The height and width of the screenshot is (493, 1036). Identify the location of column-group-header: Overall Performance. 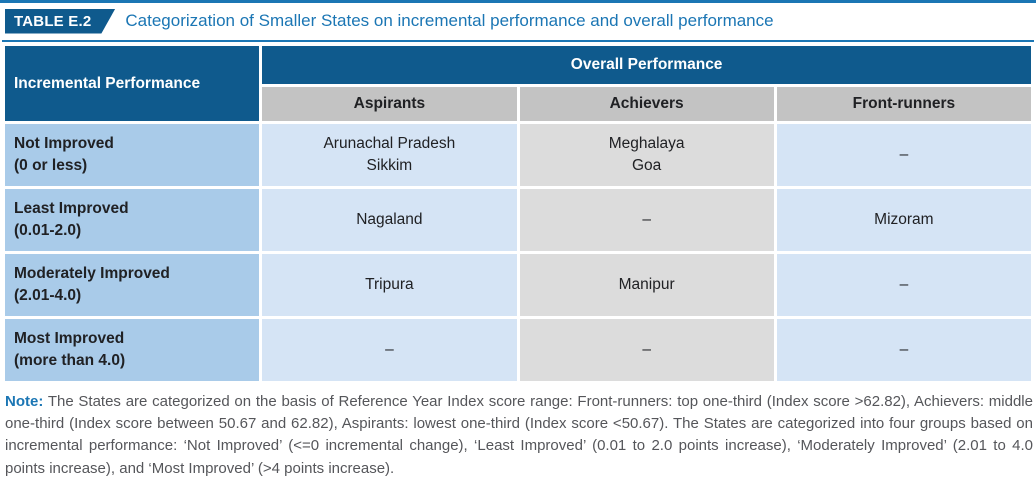
(646, 65).